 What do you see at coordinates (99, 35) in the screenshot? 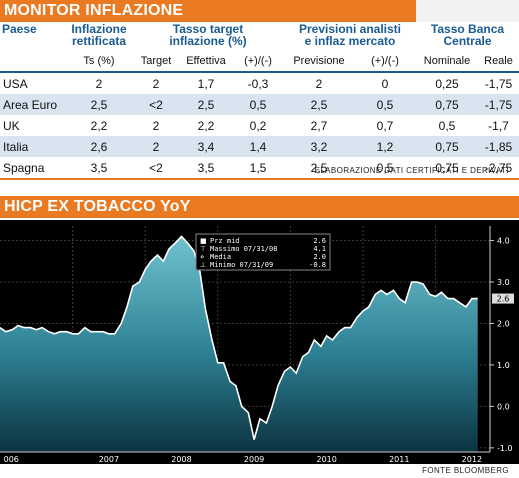
I see `inflazione-header: Inflazione rettificata` at bounding box center [99, 35].